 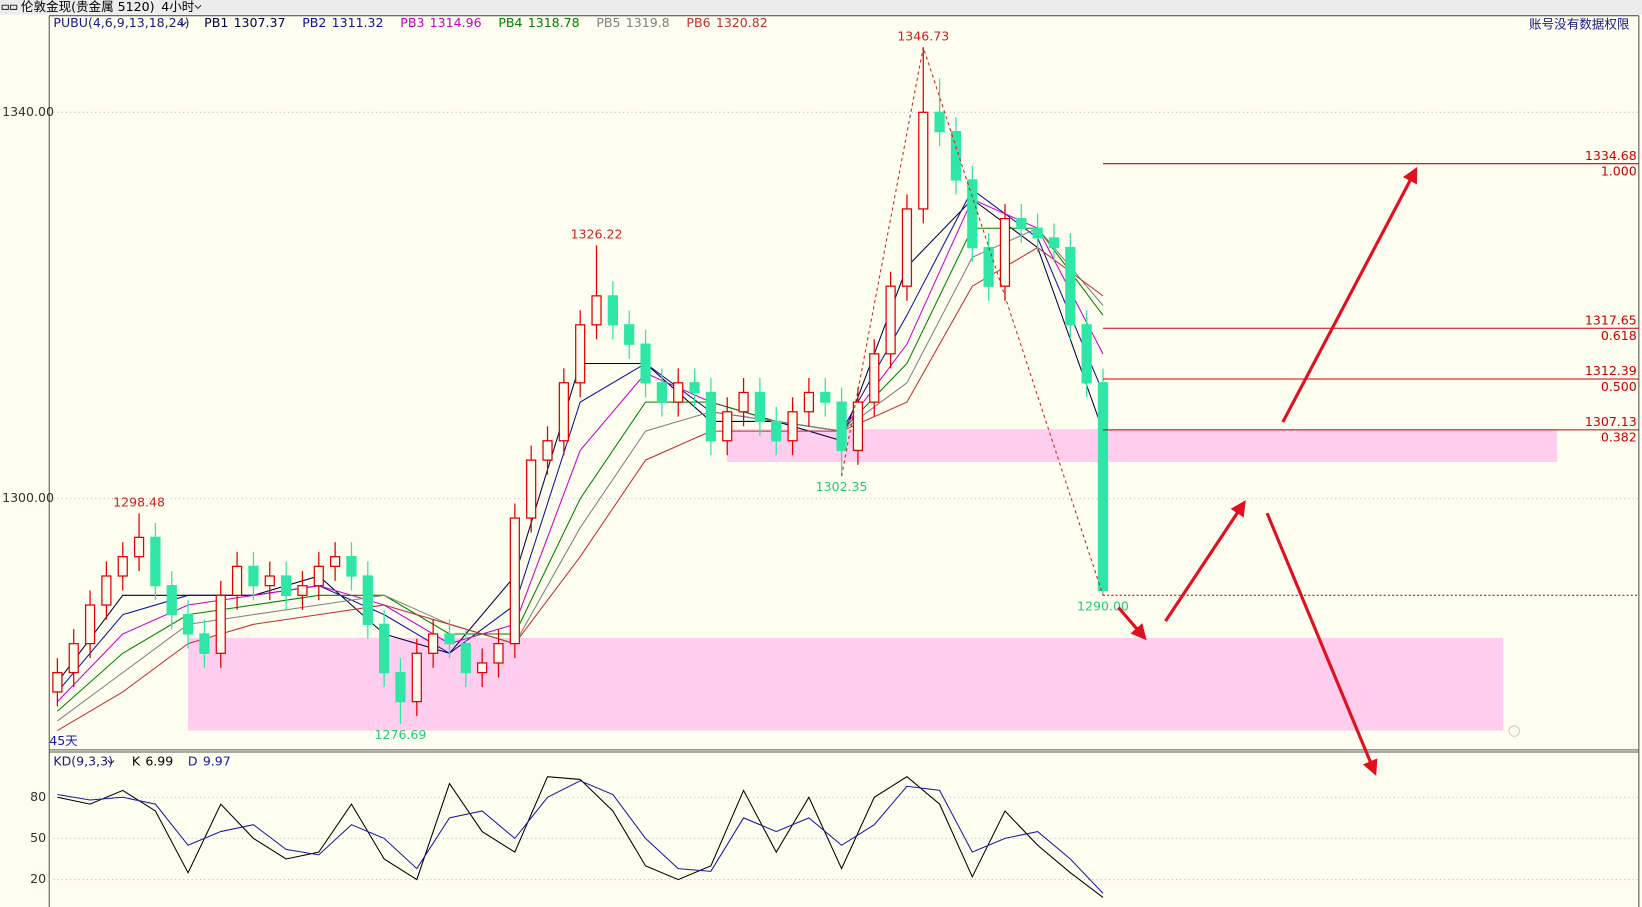 What do you see at coordinates (1611, 421) in the screenshot?
I see `fib-price: 1307.13` at bounding box center [1611, 421].